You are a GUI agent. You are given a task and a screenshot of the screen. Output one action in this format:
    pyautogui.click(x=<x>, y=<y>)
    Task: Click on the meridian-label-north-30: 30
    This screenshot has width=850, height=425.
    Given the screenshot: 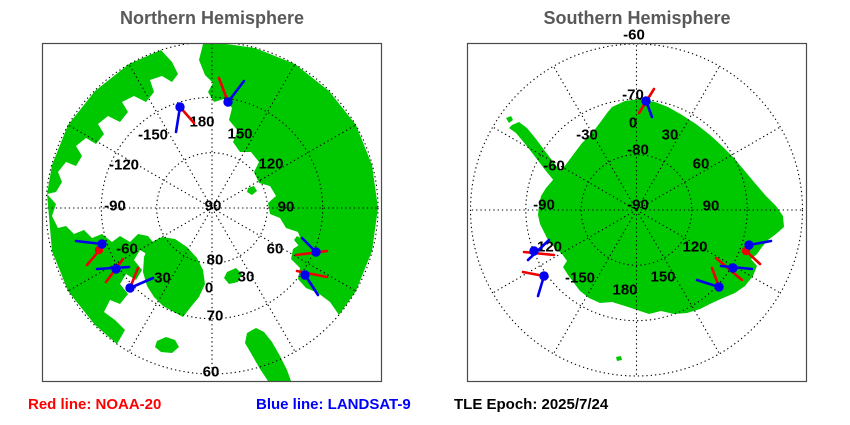 What is the action you would take?
    pyautogui.click(x=246, y=277)
    